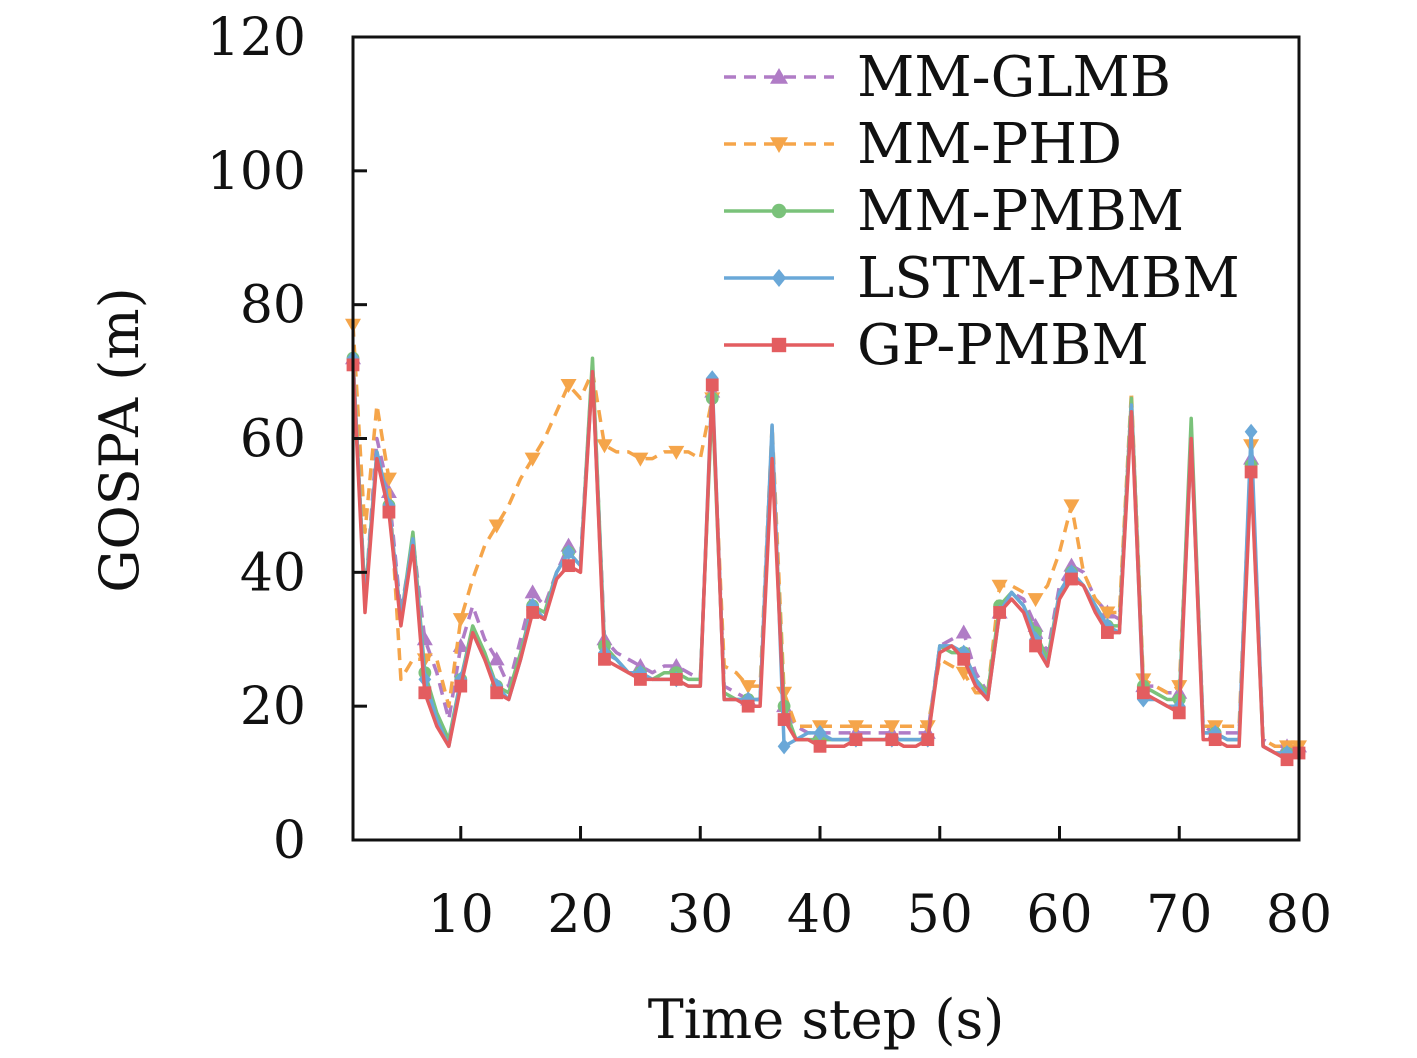  What do you see at coordinates (289, 841) in the screenshot?
I see `y-tick-label: 0` at bounding box center [289, 841].